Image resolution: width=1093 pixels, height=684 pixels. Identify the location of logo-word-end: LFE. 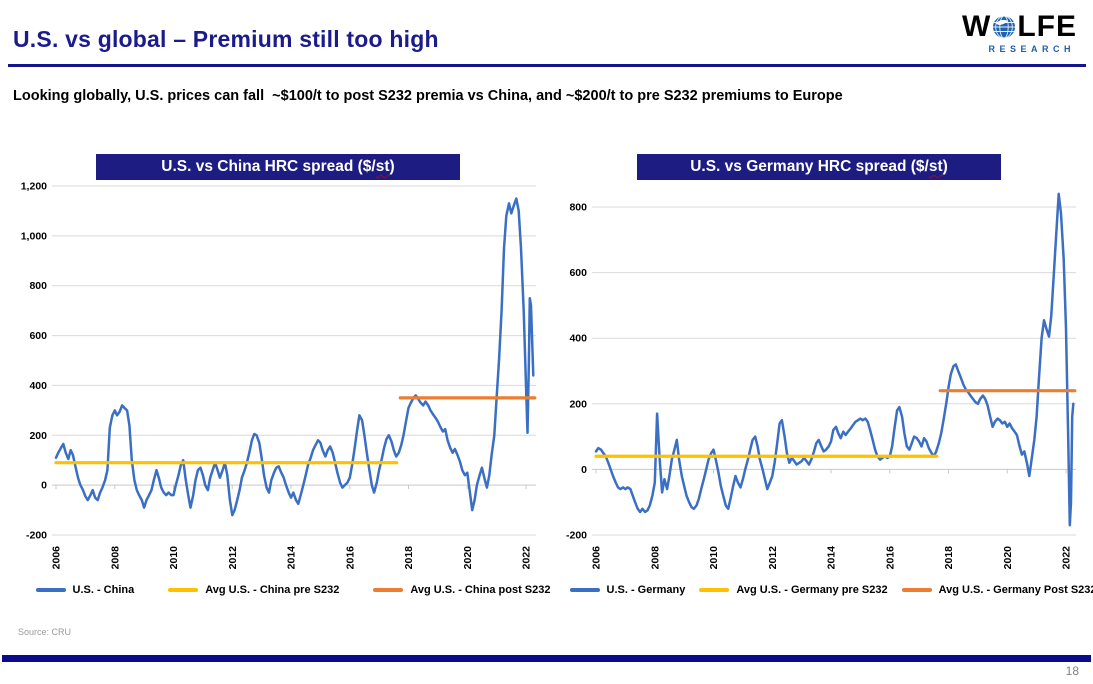
(1047, 26).